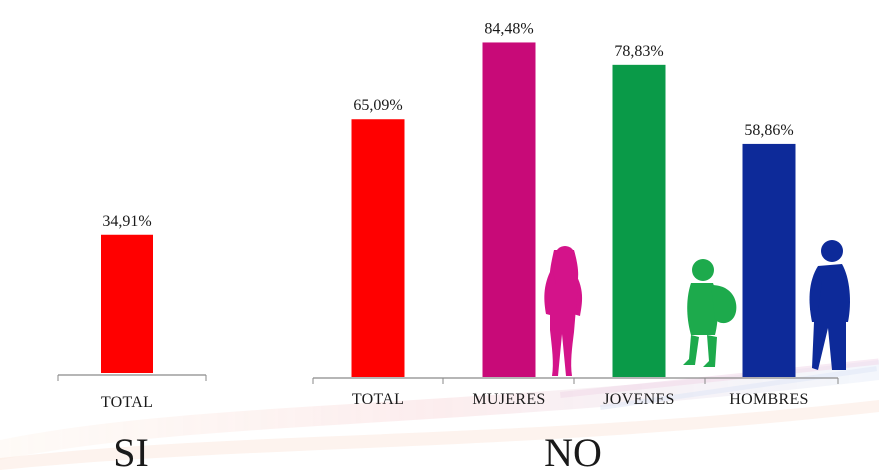 The width and height of the screenshot is (879, 473). What do you see at coordinates (131, 451) in the screenshot?
I see `group-label-si: SI` at bounding box center [131, 451].